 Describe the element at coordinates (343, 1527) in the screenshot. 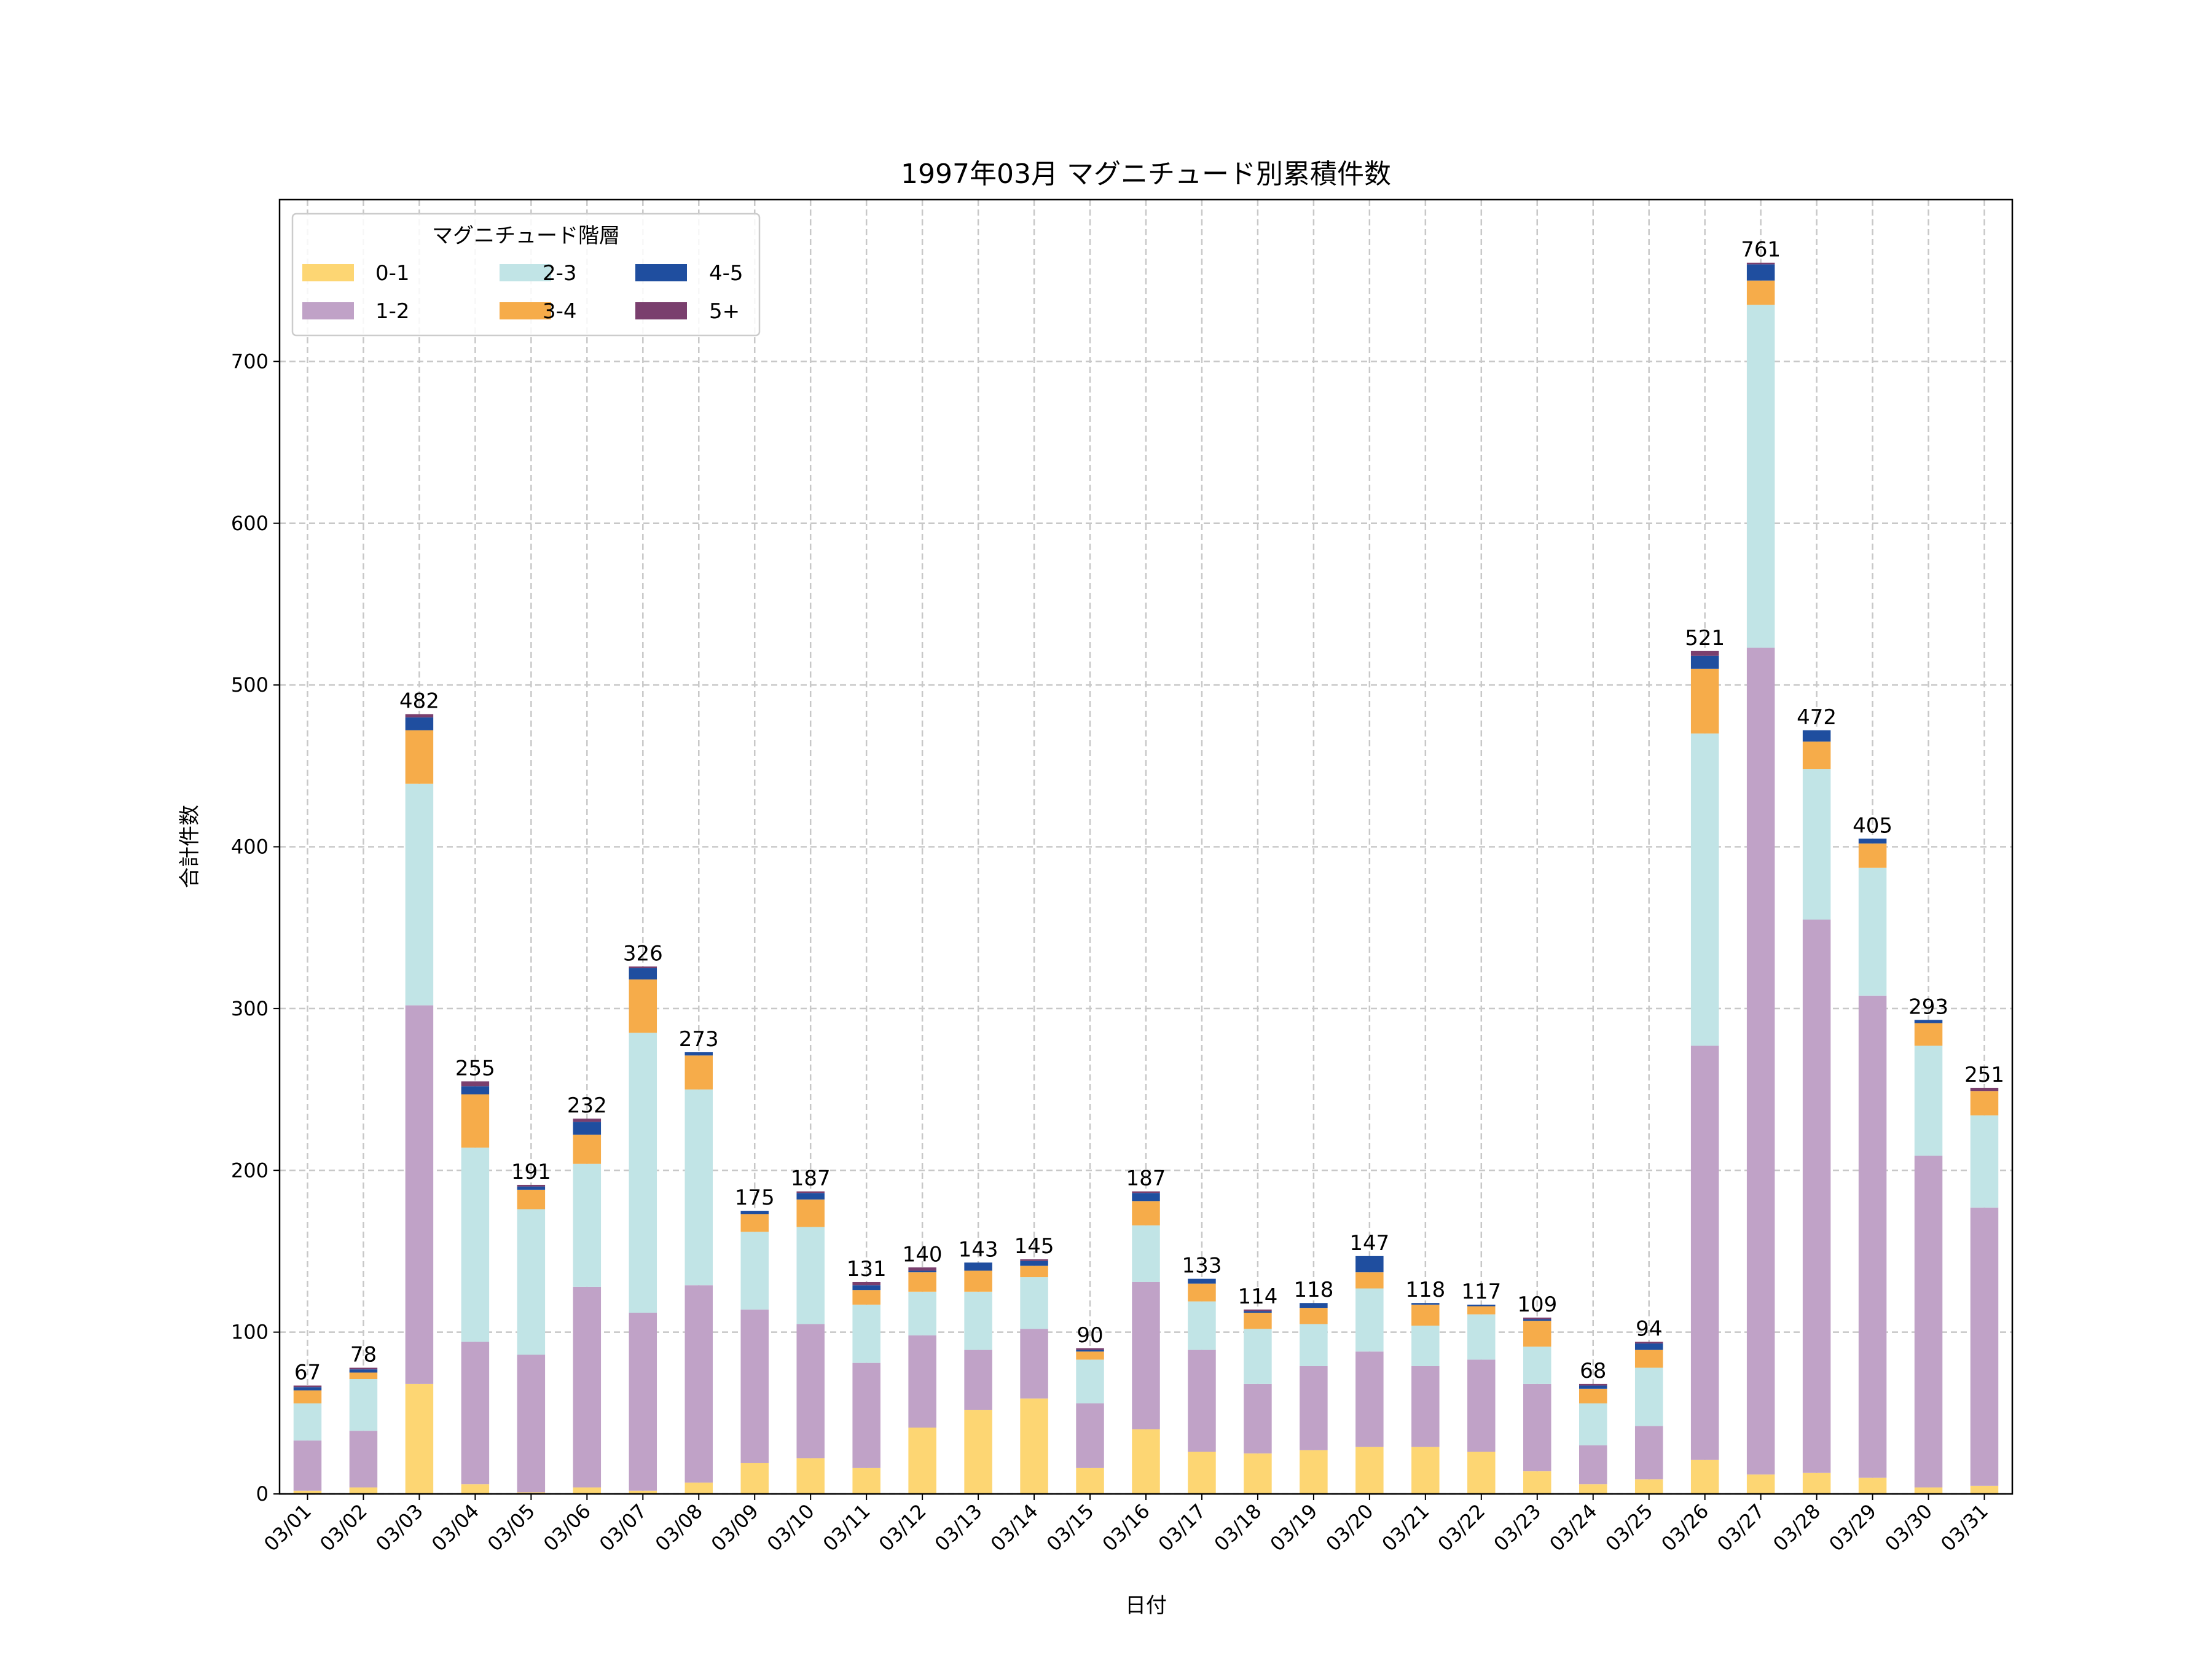

I see `x-tick-label: 03/02` at that location.